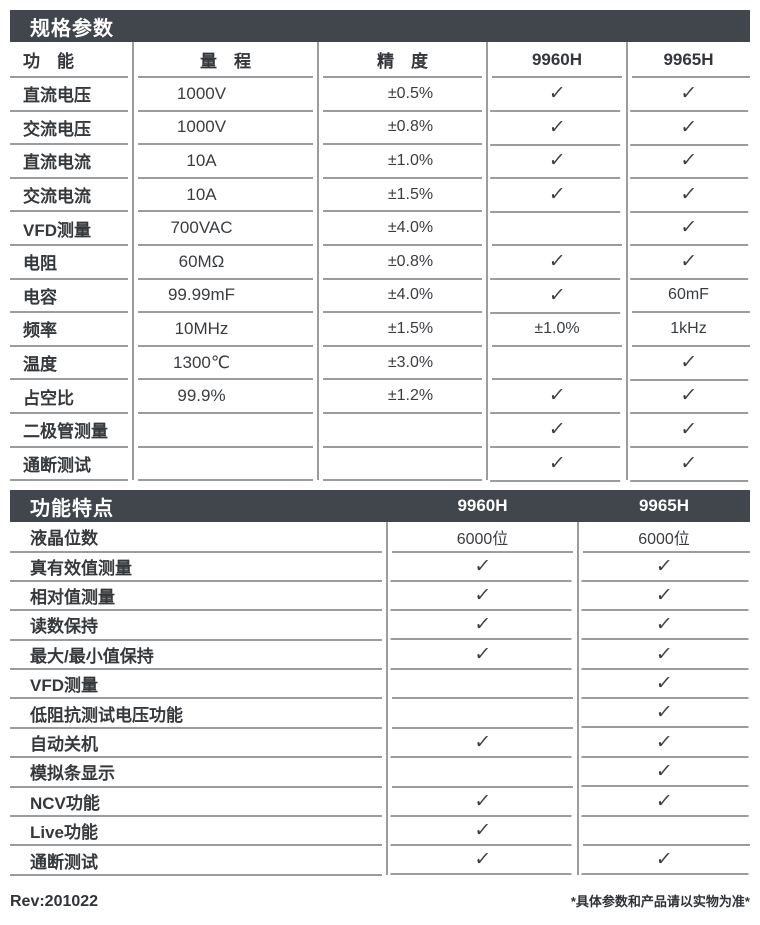 The image size is (760, 925). I want to click on spec-table-row: 直流电压 1000V ±0.5% ✓ ✓, so click(381, 94).